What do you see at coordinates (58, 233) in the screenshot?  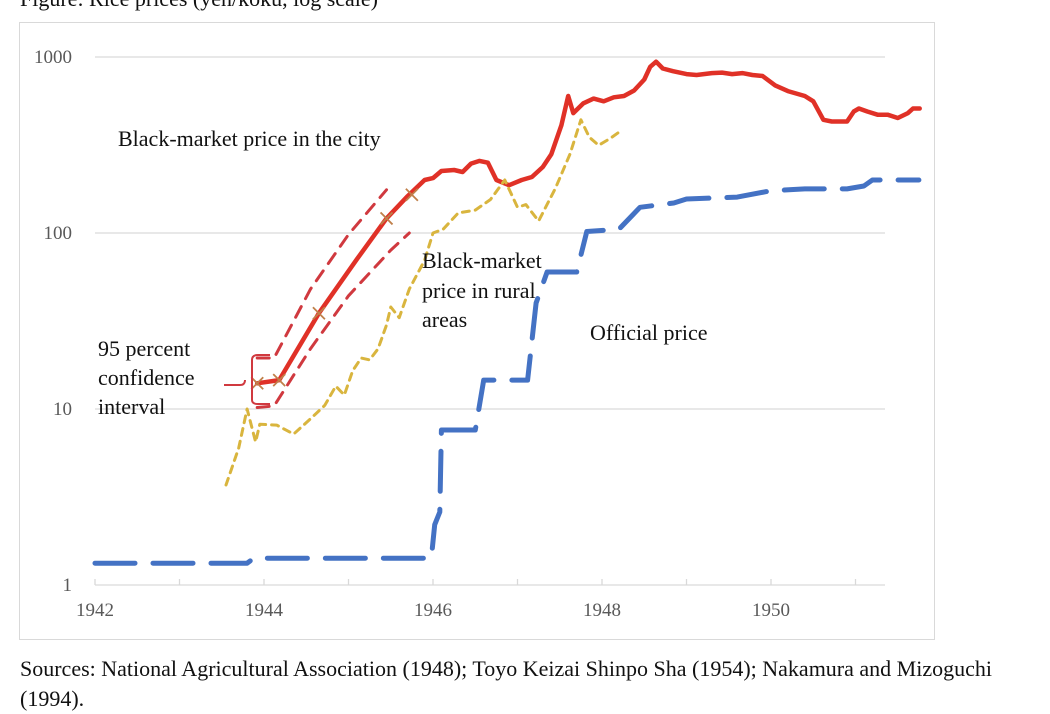 I see `y-tick-label: 100` at bounding box center [58, 233].